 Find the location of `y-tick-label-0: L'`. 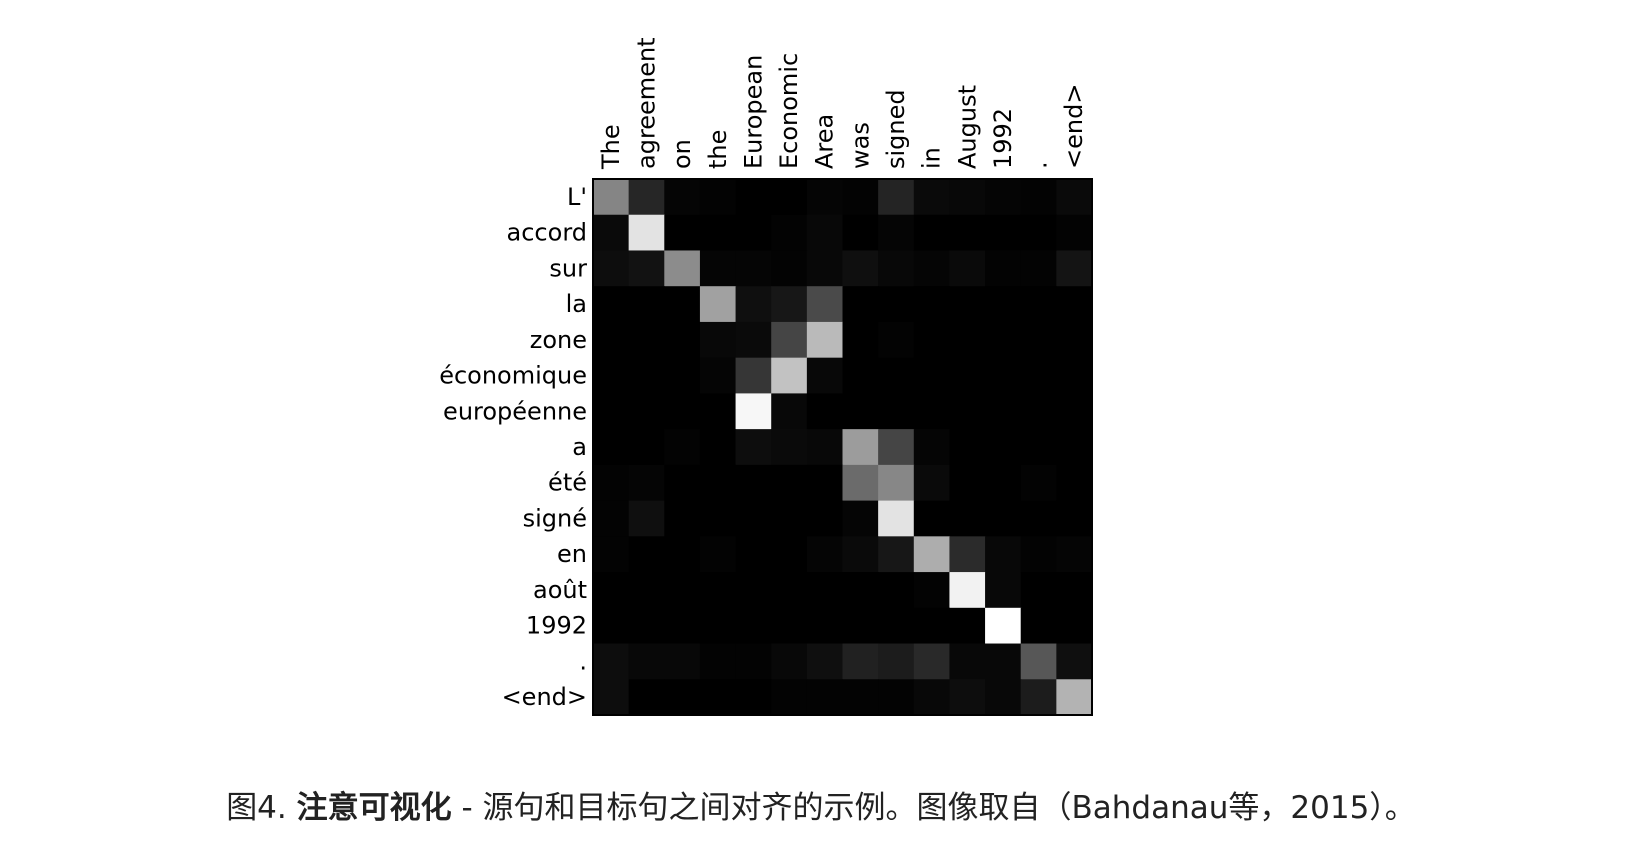

y-tick-label-0: L' is located at coordinates (577, 197).